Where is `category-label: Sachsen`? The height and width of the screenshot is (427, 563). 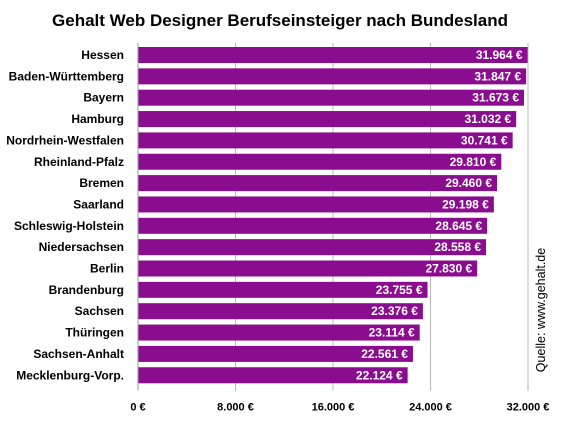
category-label: Sachsen is located at coordinates (99, 311).